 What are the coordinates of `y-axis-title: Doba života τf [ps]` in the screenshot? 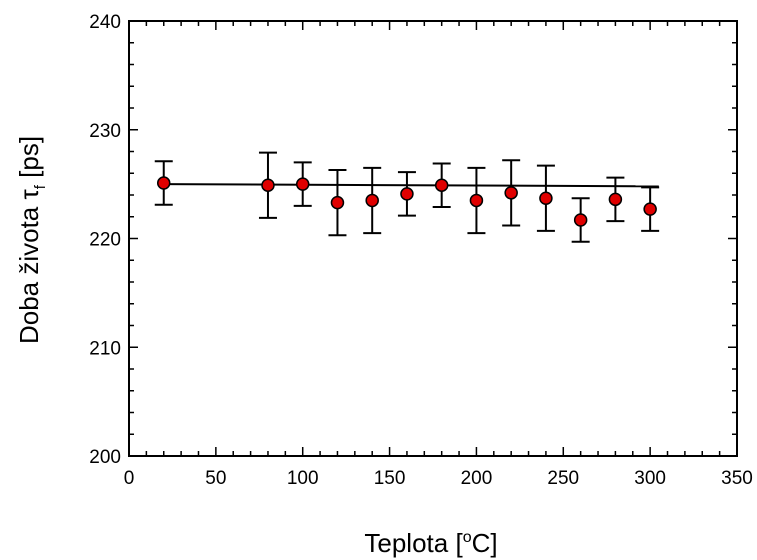 It's located at (31, 240).